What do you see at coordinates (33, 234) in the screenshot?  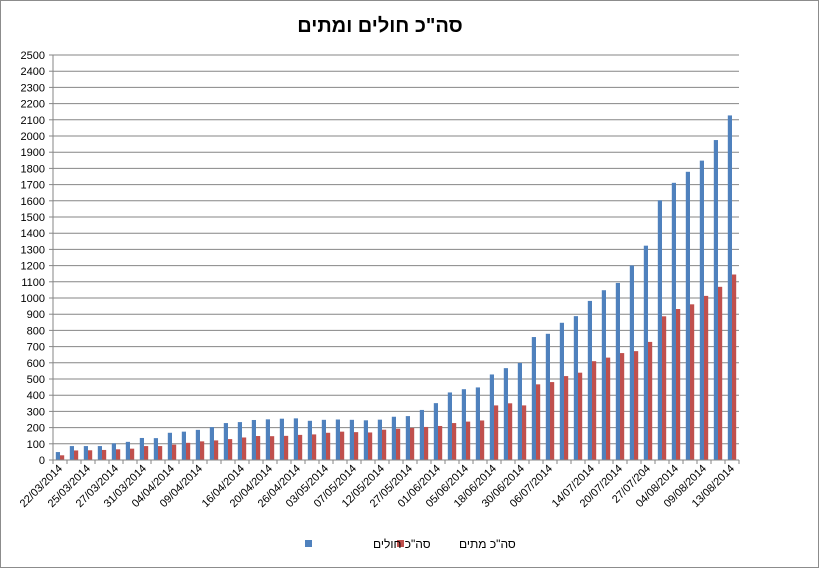 I see `y-tick-label: 1400` at bounding box center [33, 234].